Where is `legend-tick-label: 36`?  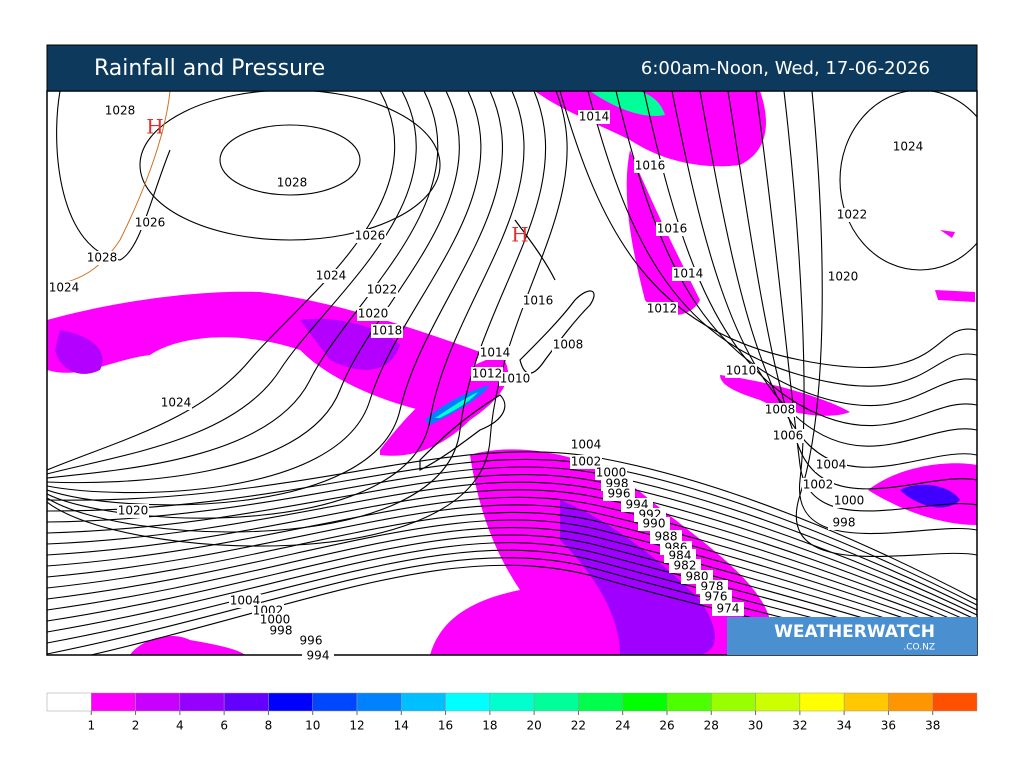
legend-tick-label: 36 is located at coordinates (888, 726).